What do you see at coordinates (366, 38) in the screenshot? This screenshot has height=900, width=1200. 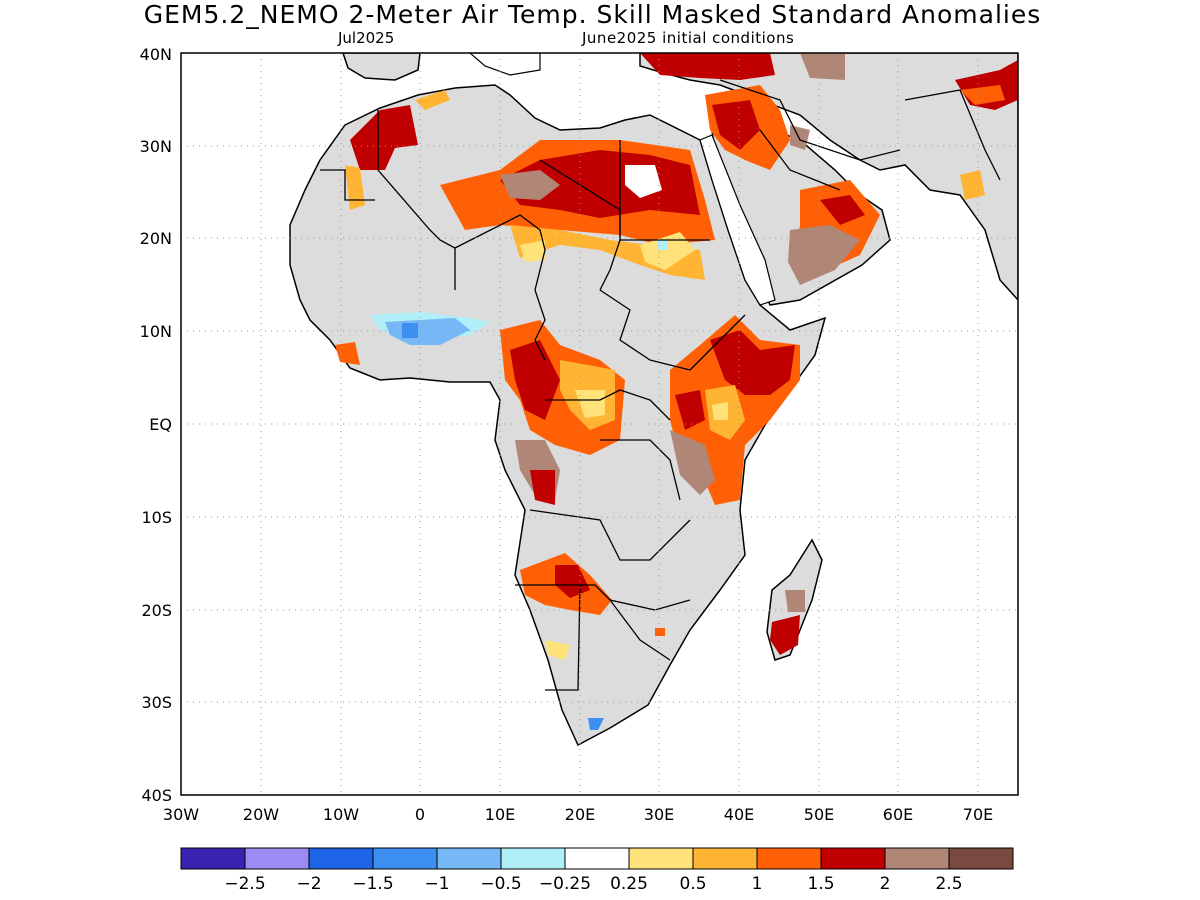 I see `valid-month-label: Jul2025` at bounding box center [366, 38].